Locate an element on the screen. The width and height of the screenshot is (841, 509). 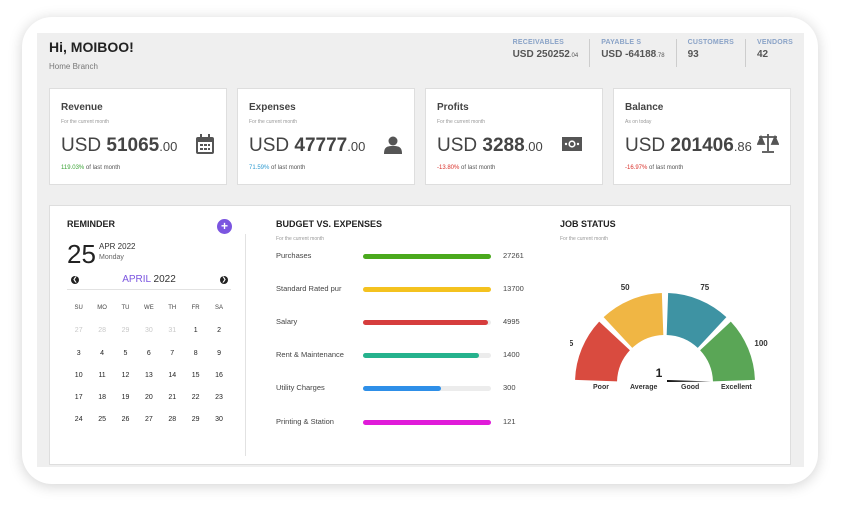
gauge-needle is located at coordinates (689, 381).